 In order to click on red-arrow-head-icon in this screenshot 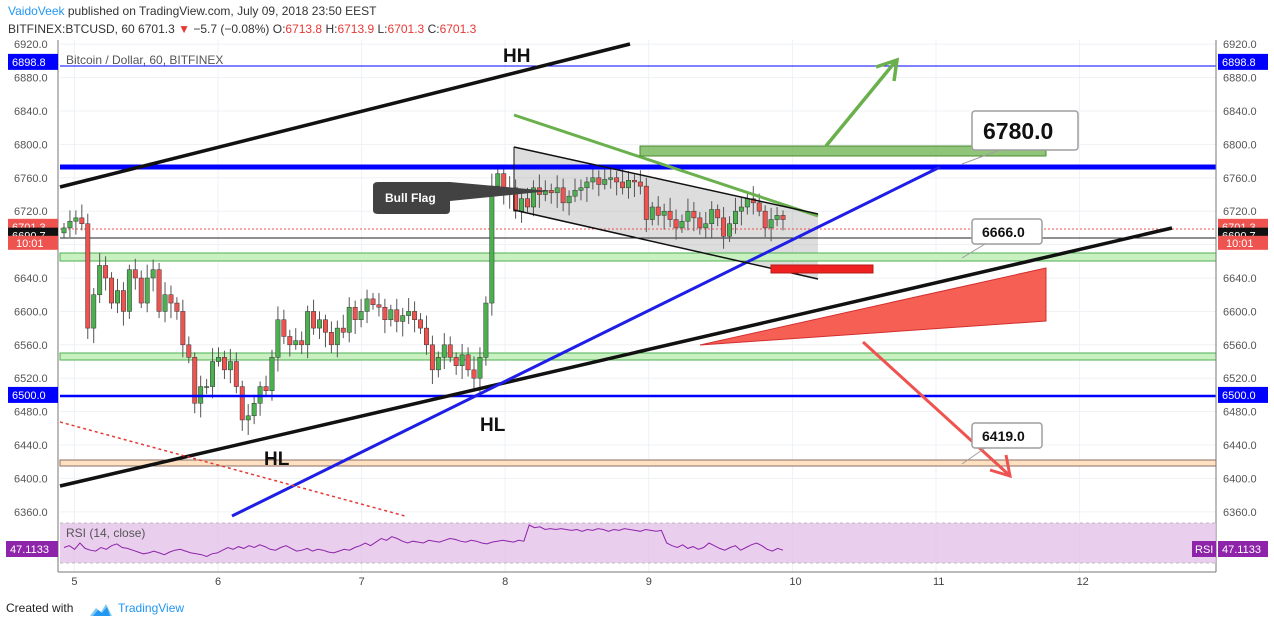, I will do `click(1000, 466)`.